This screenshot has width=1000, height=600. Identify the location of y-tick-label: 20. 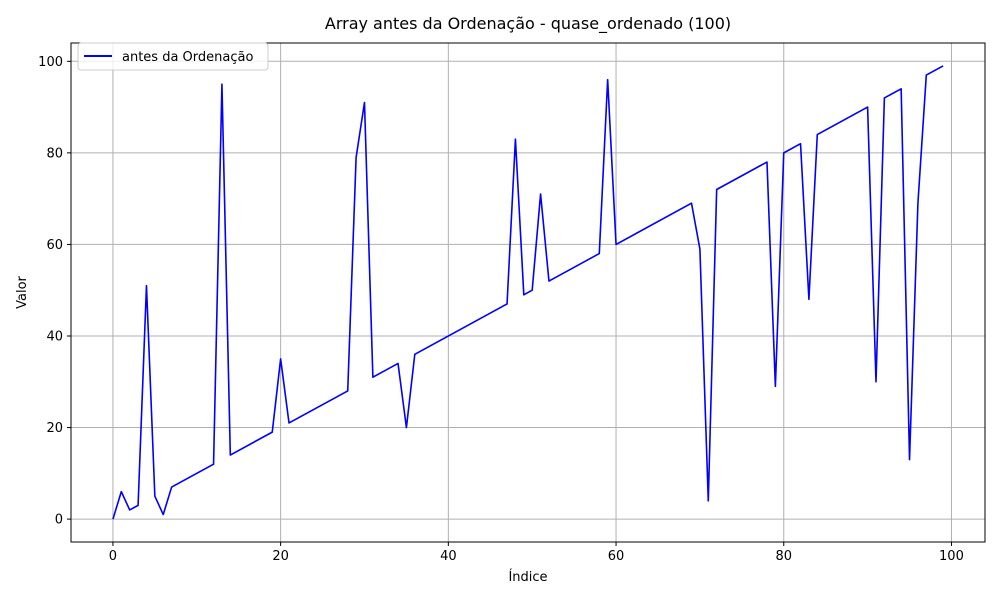
(54, 428).